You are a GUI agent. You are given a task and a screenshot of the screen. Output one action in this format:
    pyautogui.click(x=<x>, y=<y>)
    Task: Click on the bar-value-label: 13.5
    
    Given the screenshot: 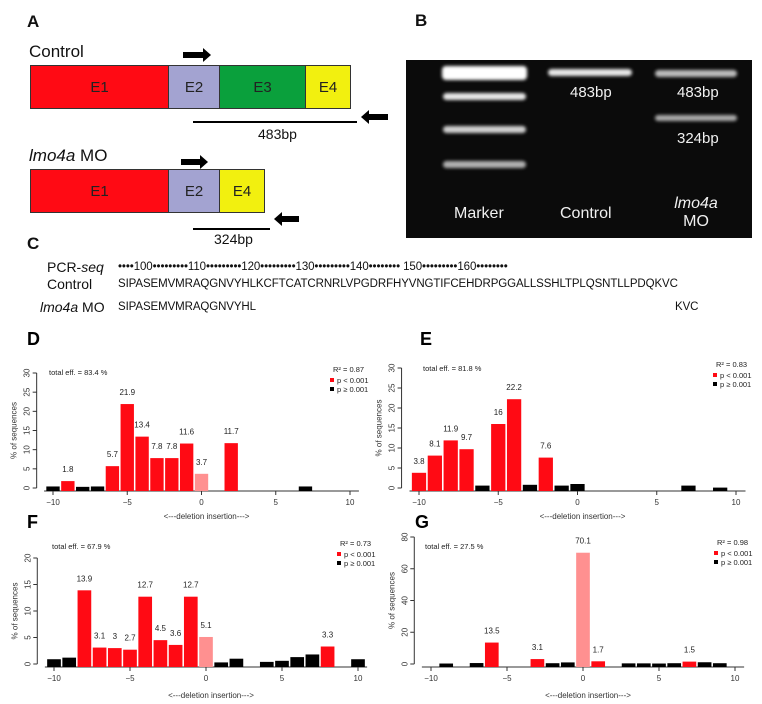 What is the action you would take?
    pyautogui.click(x=492, y=631)
    